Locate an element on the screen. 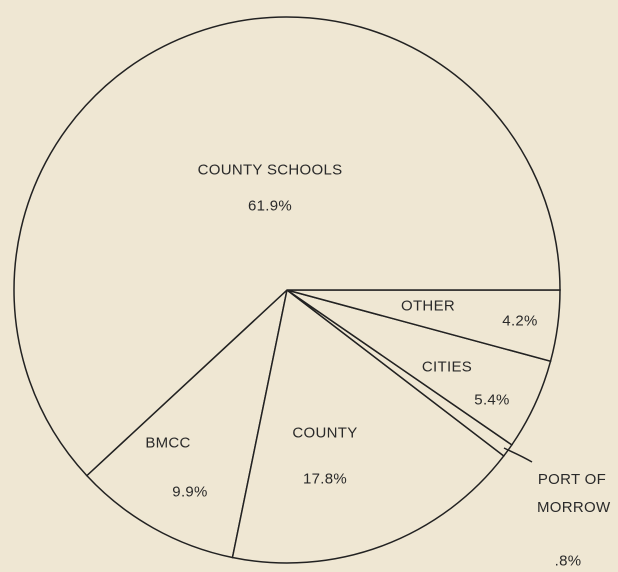 The width and height of the screenshot is (618, 572). value-label: 17.8% is located at coordinates (325, 479).